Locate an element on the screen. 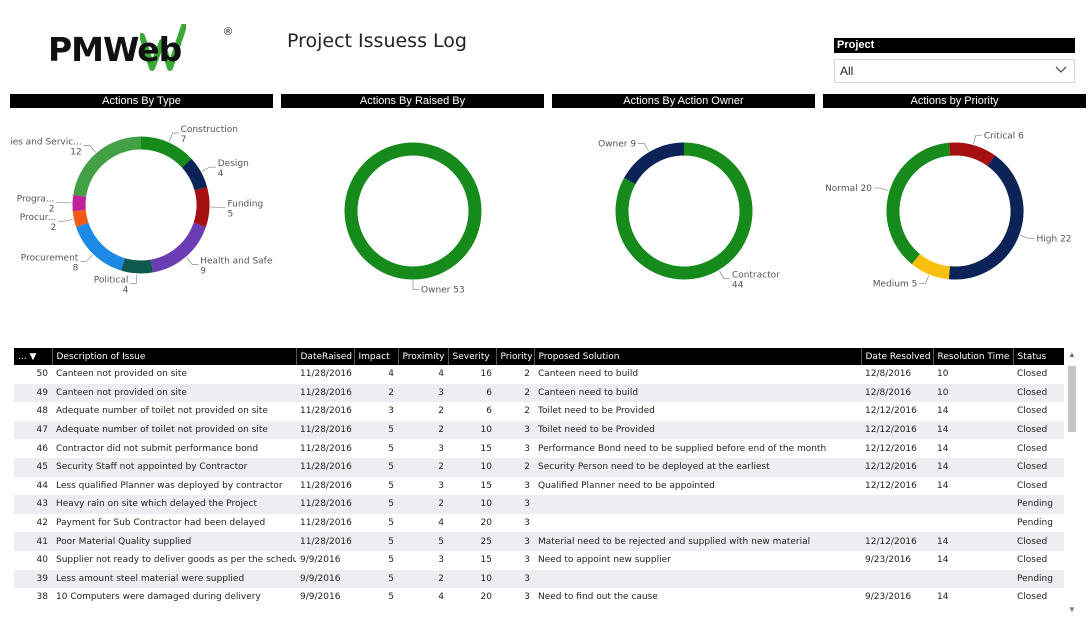 The height and width of the screenshot is (625, 1089). column-header-resolution-time: Resolution Time is located at coordinates (973, 356).